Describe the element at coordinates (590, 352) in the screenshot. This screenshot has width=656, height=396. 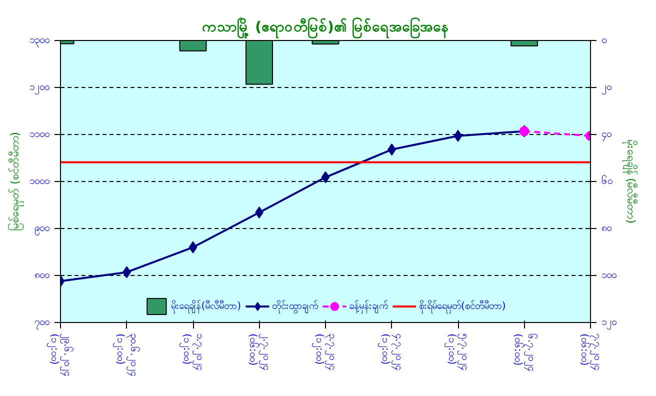
I see `x-tick-label: ၇.၇.၂၀၂၄ (၀၆:၀၀)` at that location.